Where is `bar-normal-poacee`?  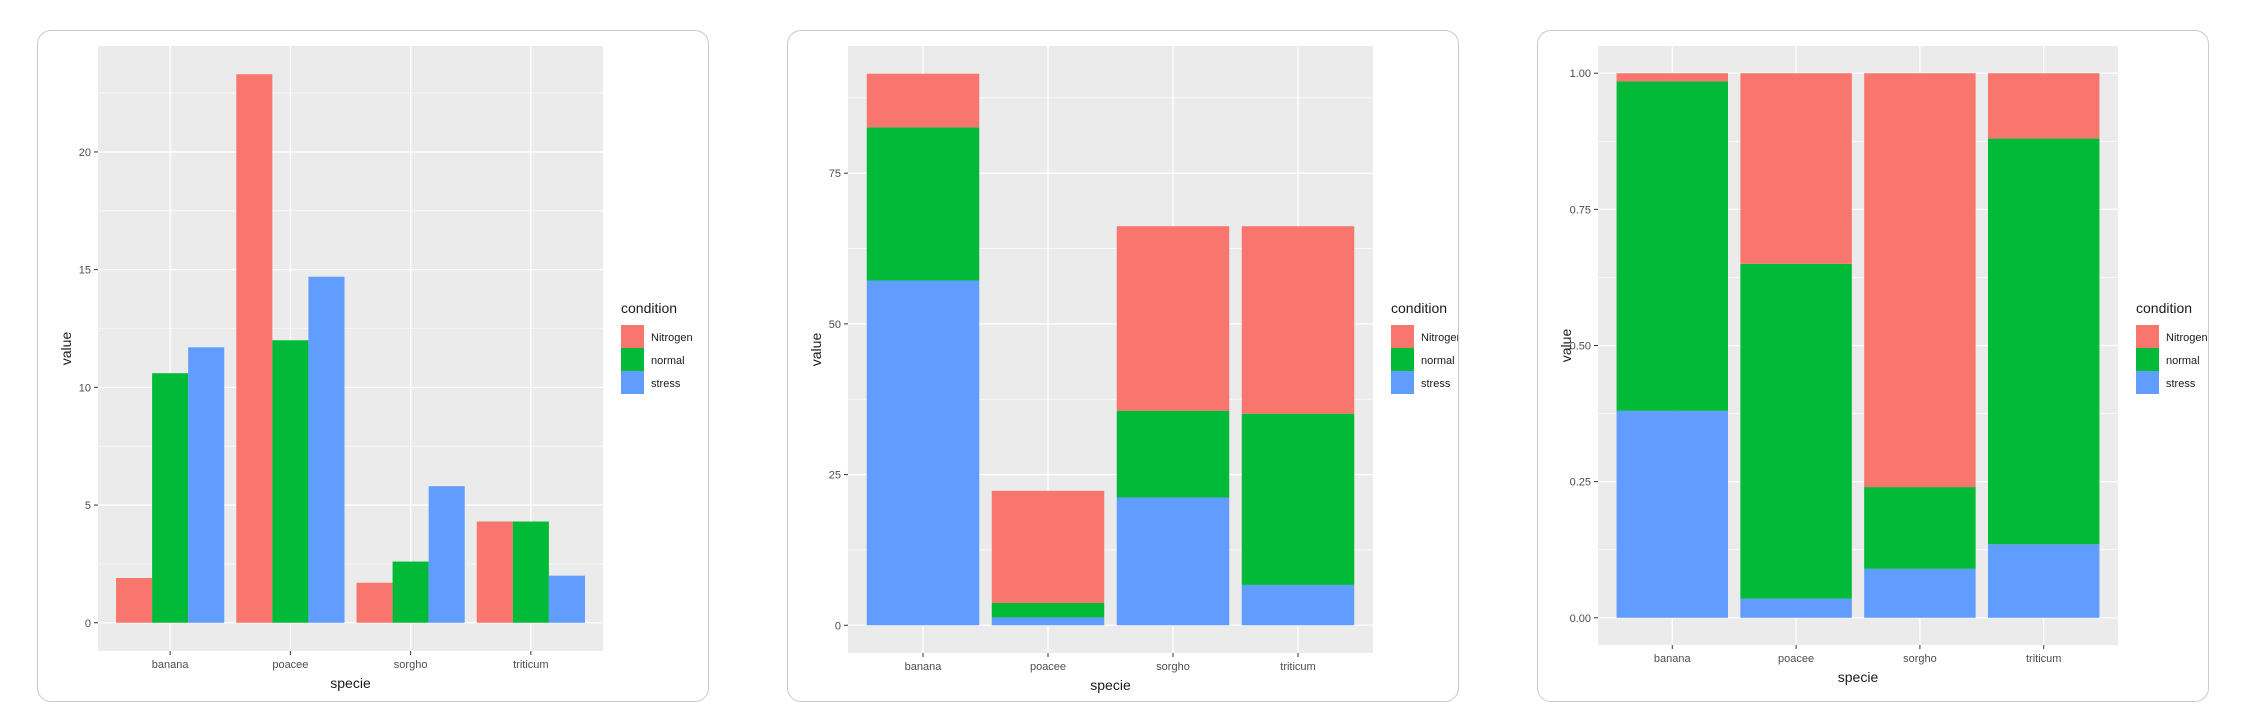
bar-normal-poacee is located at coordinates (290, 481).